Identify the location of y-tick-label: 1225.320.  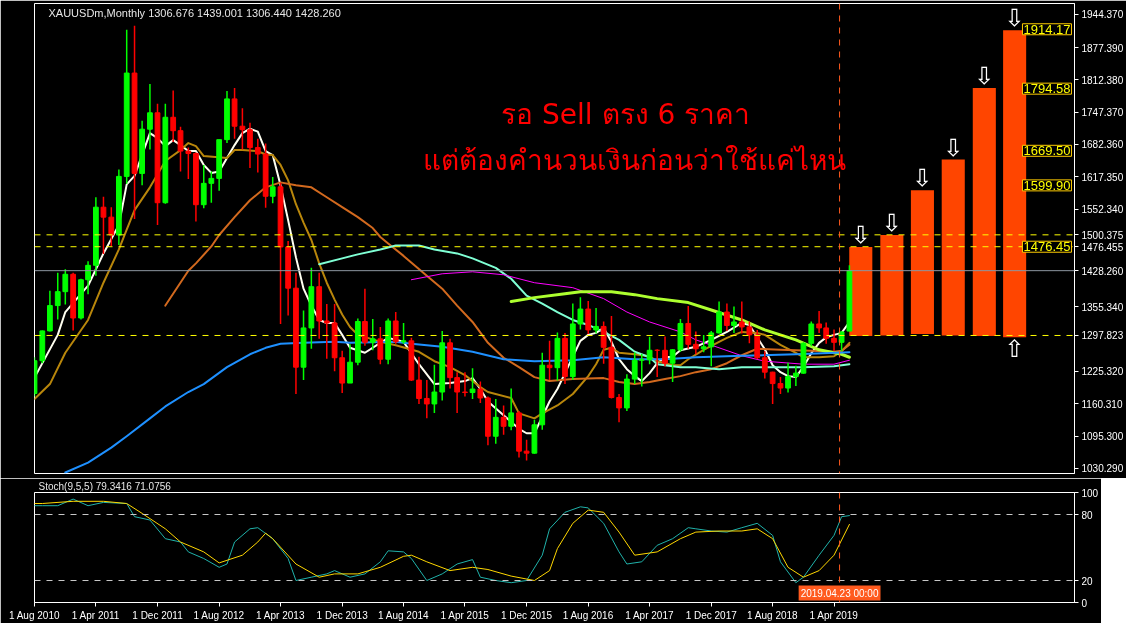
(1102, 372).